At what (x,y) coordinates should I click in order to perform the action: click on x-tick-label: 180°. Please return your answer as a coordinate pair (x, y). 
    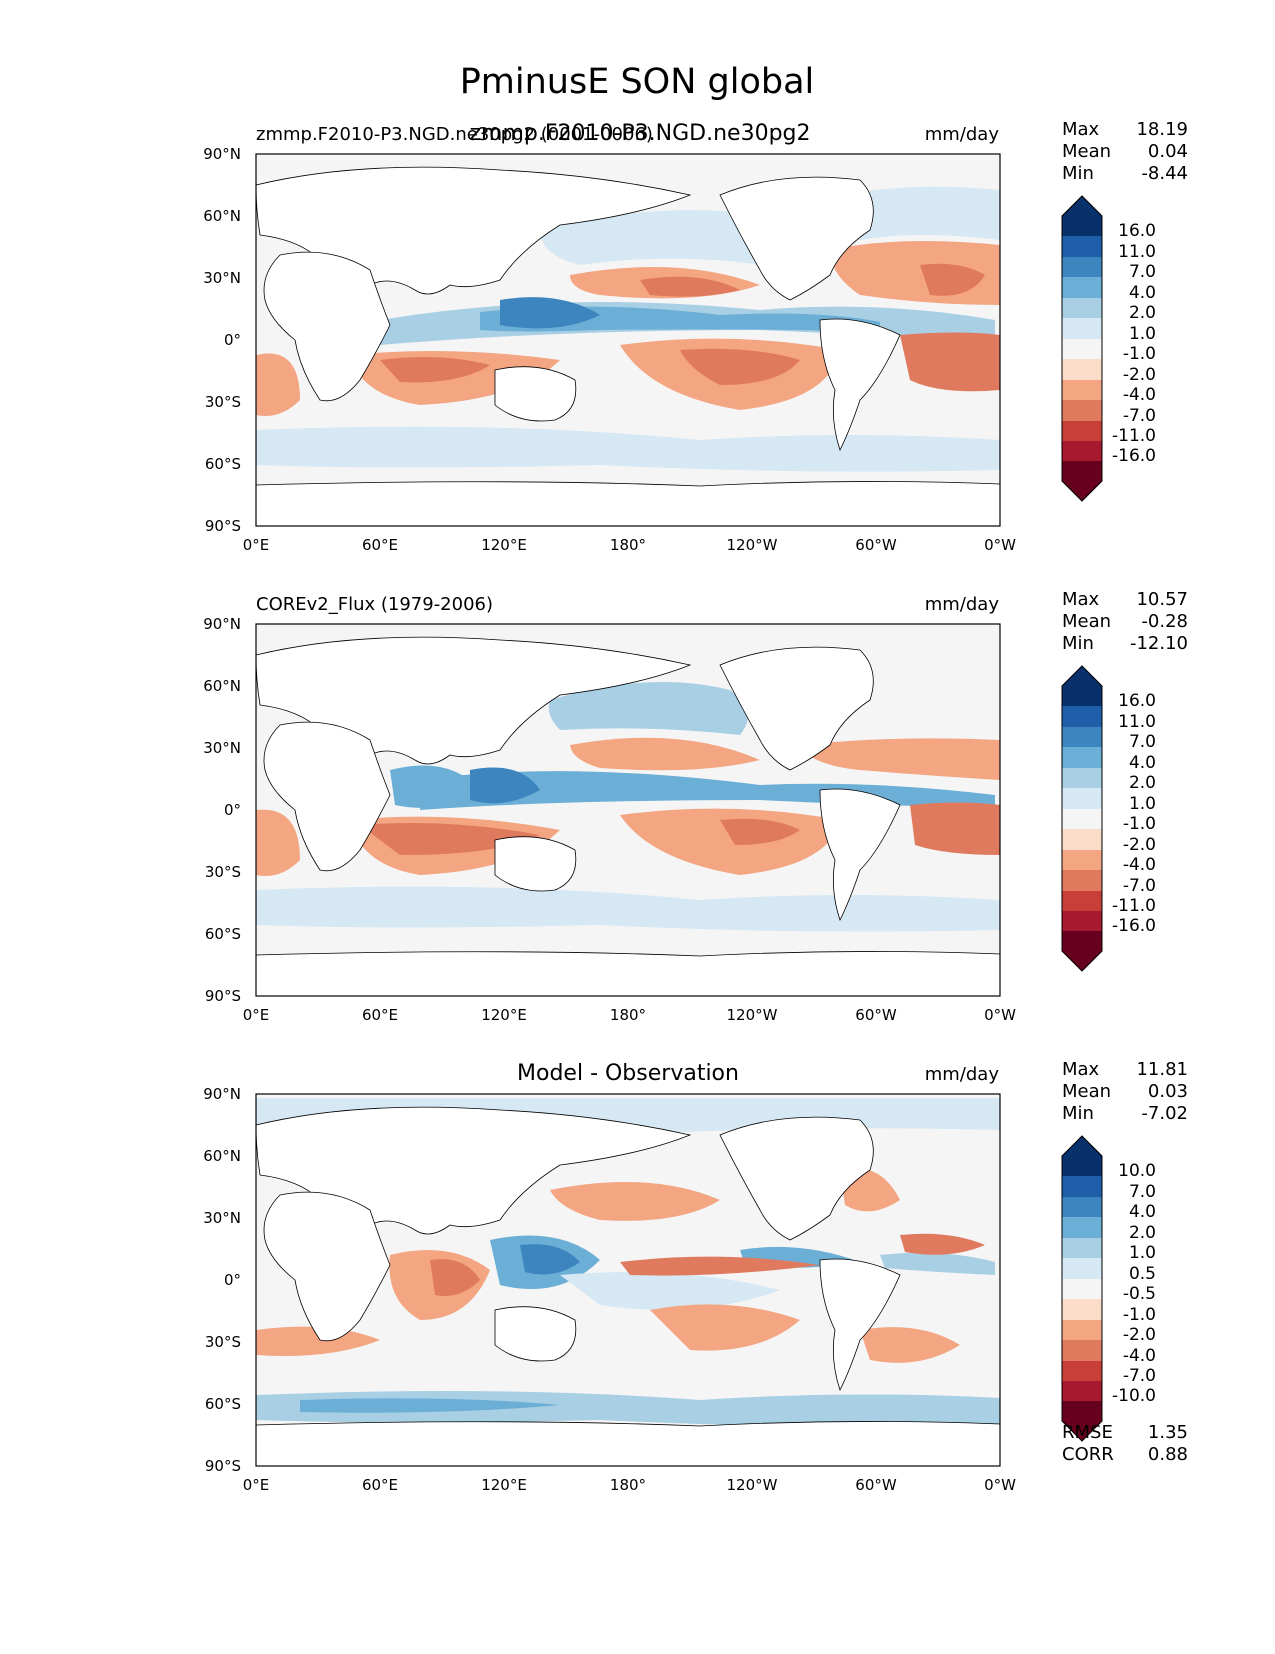
    Looking at the image, I should click on (628, 1485).